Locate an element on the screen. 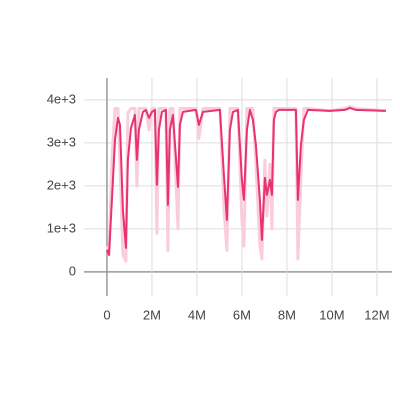 Image resolution: width=400 pixels, height=400 pixels. y-tick-label: 3e+3 is located at coordinates (61, 141).